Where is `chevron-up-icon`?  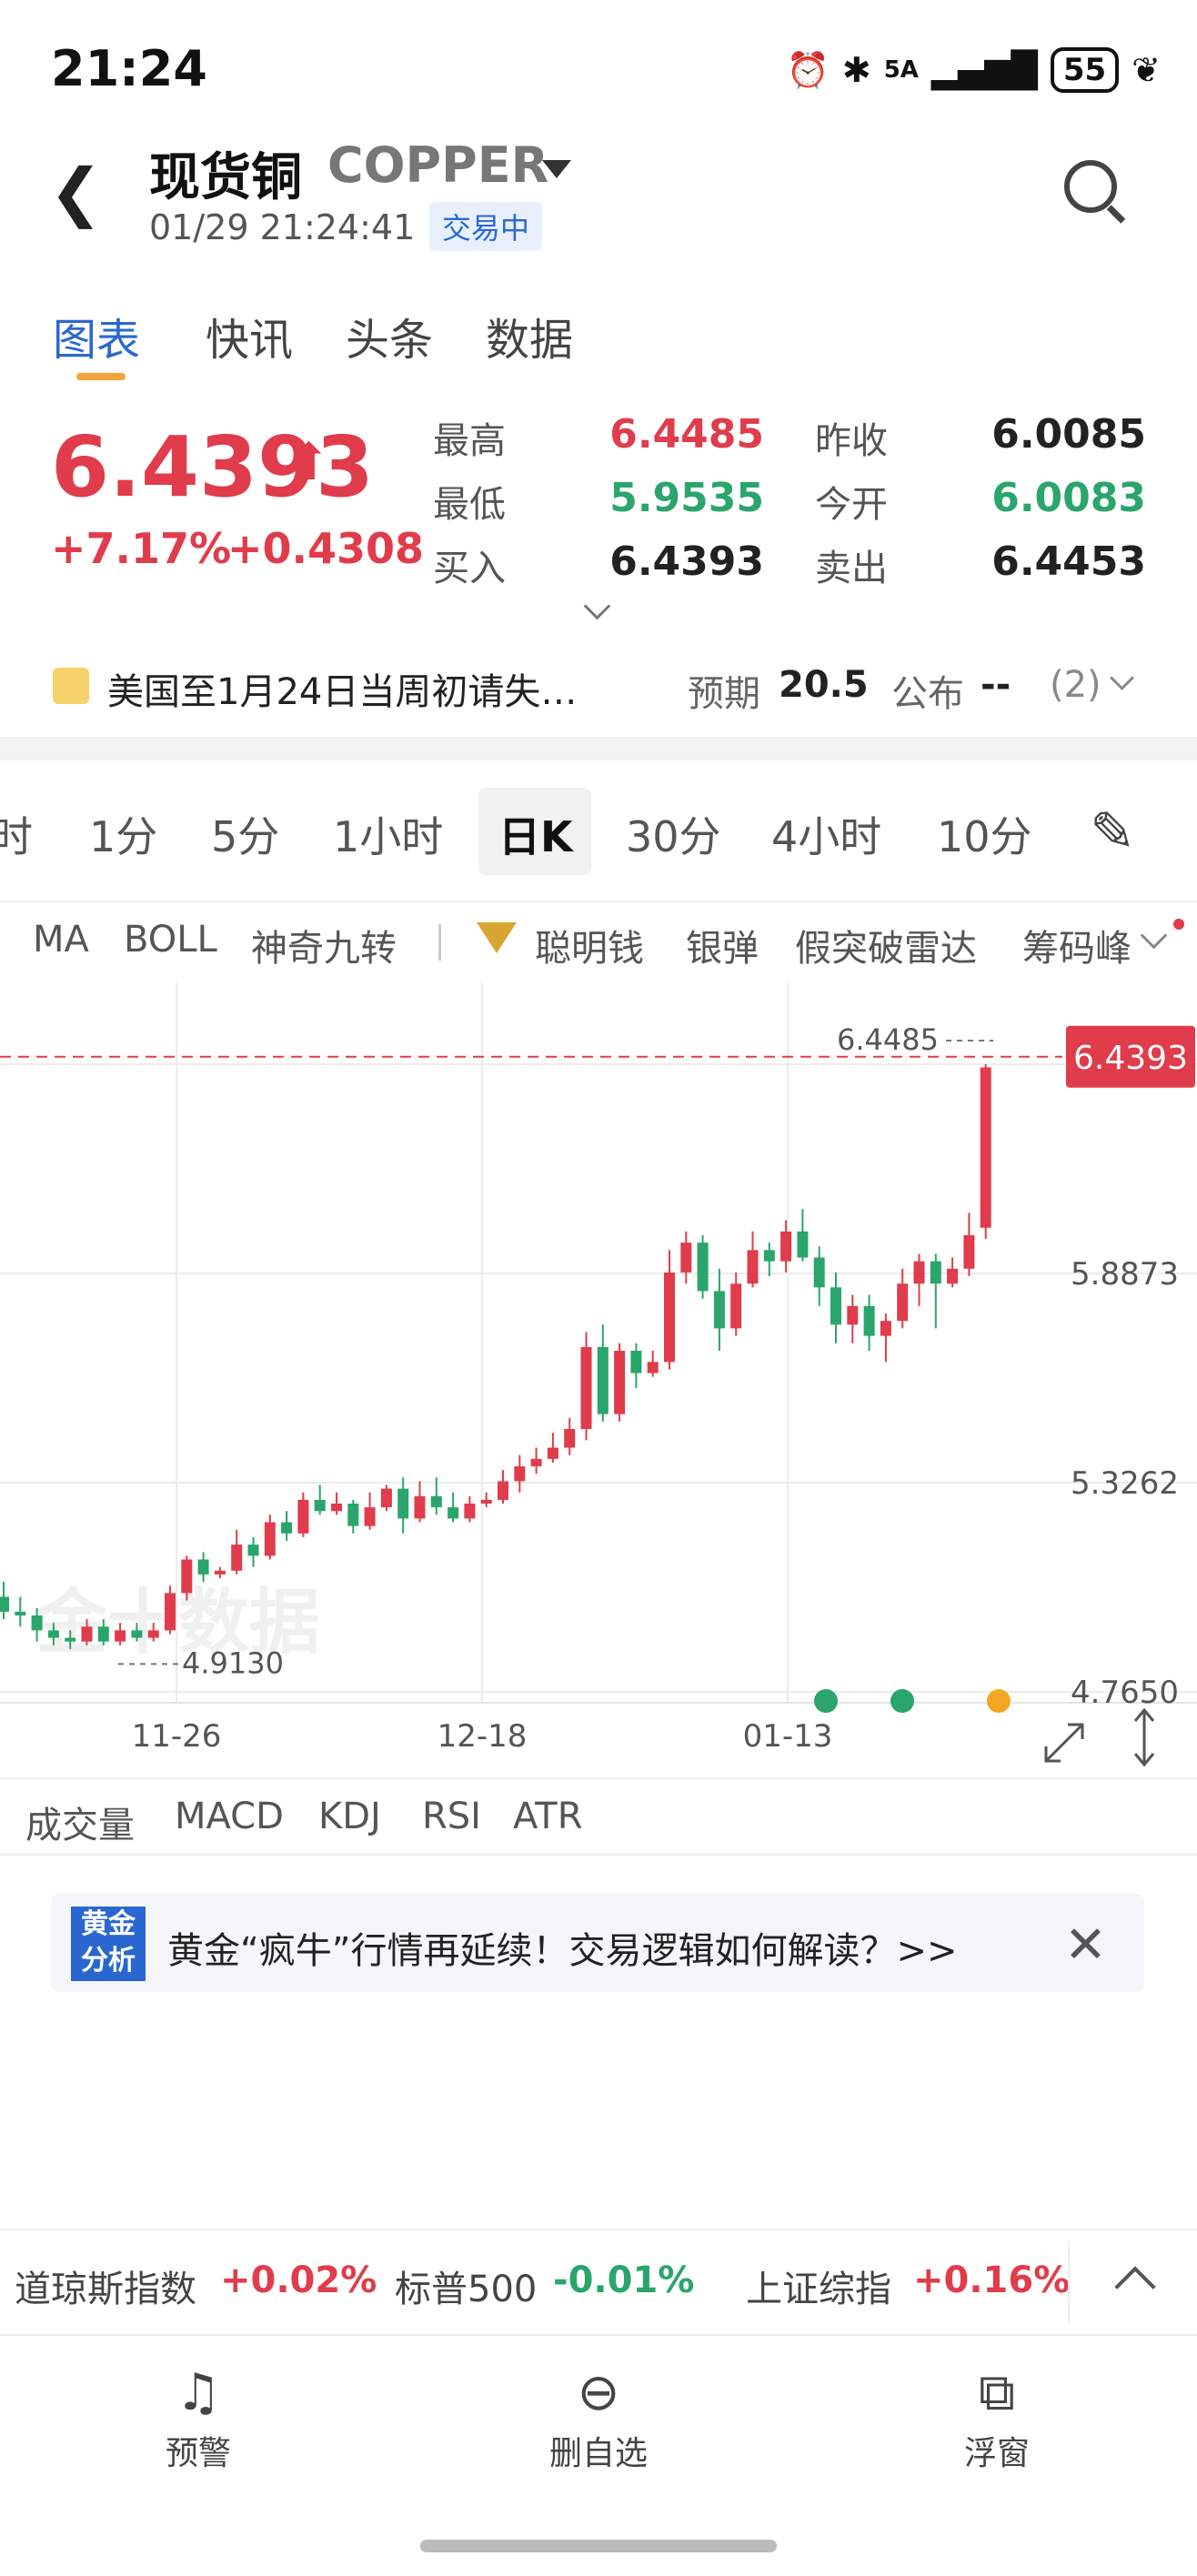
chevron-up-icon is located at coordinates (1135, 2287).